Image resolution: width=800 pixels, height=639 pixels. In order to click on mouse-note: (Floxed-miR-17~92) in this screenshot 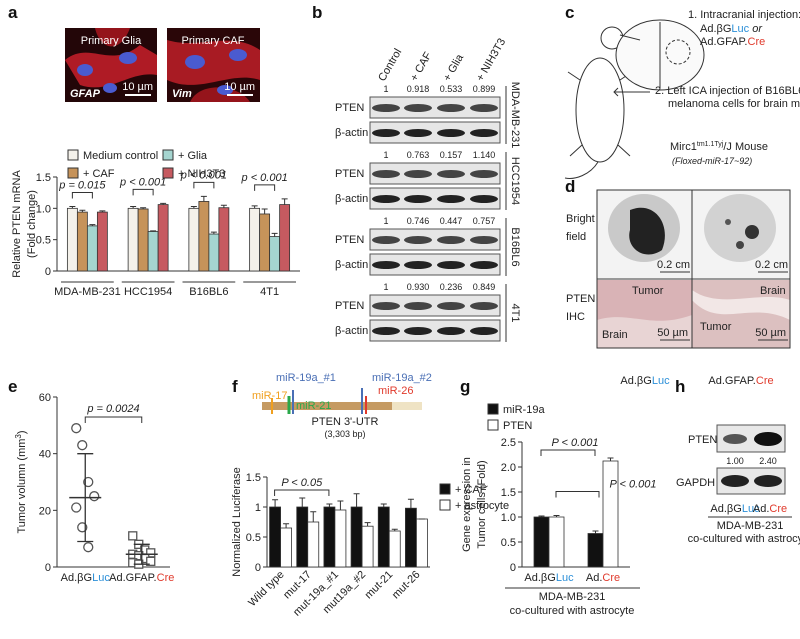, I will do `click(712, 161)`.